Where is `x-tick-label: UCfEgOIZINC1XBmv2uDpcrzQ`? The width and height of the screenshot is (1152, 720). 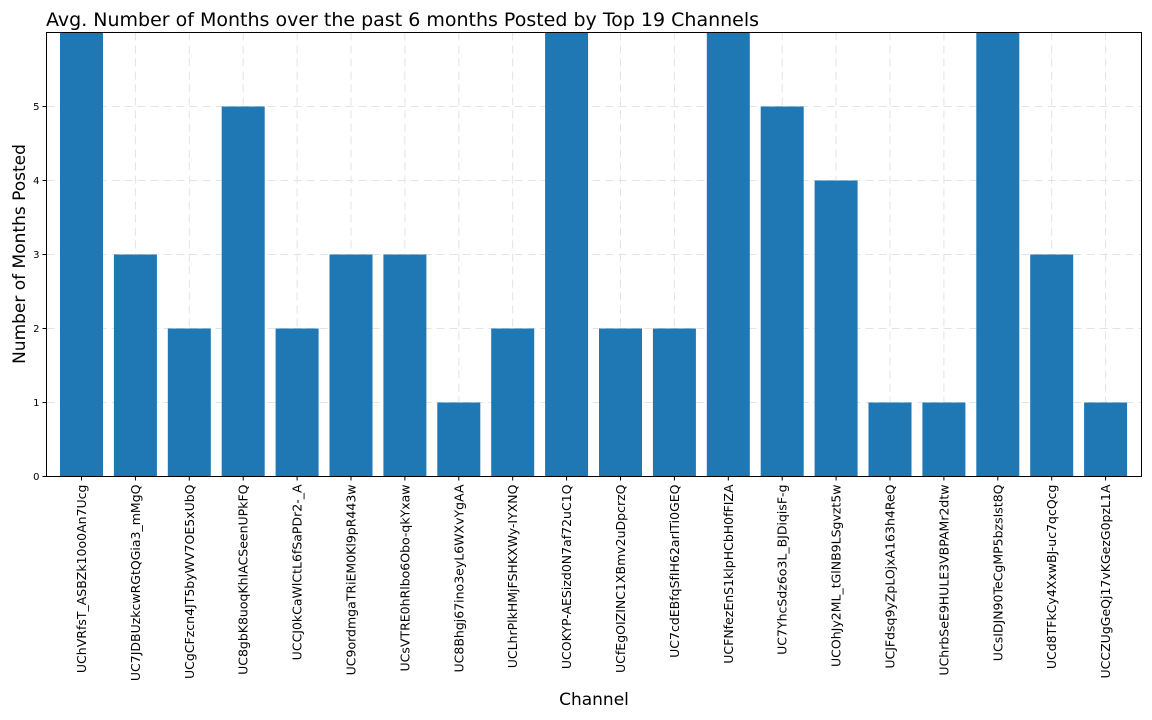
x-tick-label: UCfEgOIZINC1XBmv2uDpcrzQ is located at coordinates (620, 578).